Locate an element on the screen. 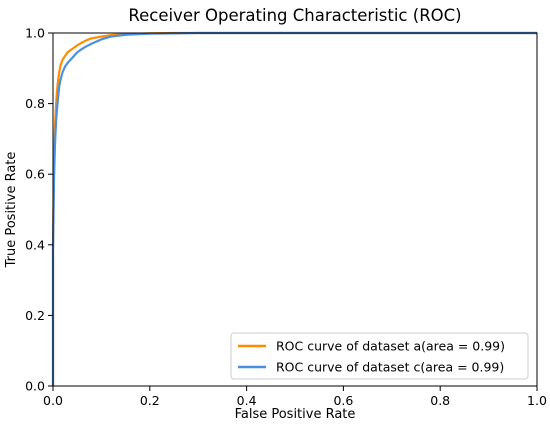  y-axis-label: True Positive Rate is located at coordinates (11, 210).